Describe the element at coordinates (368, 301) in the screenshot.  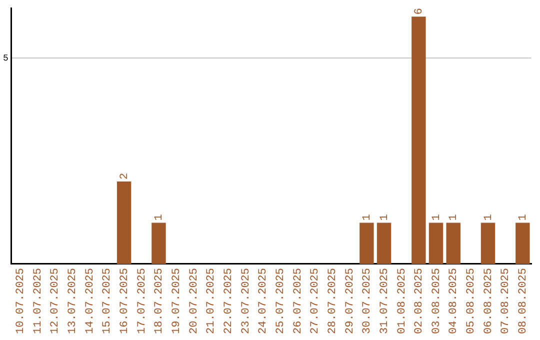
I see `x-tick-label: 30.07.2025` at that location.